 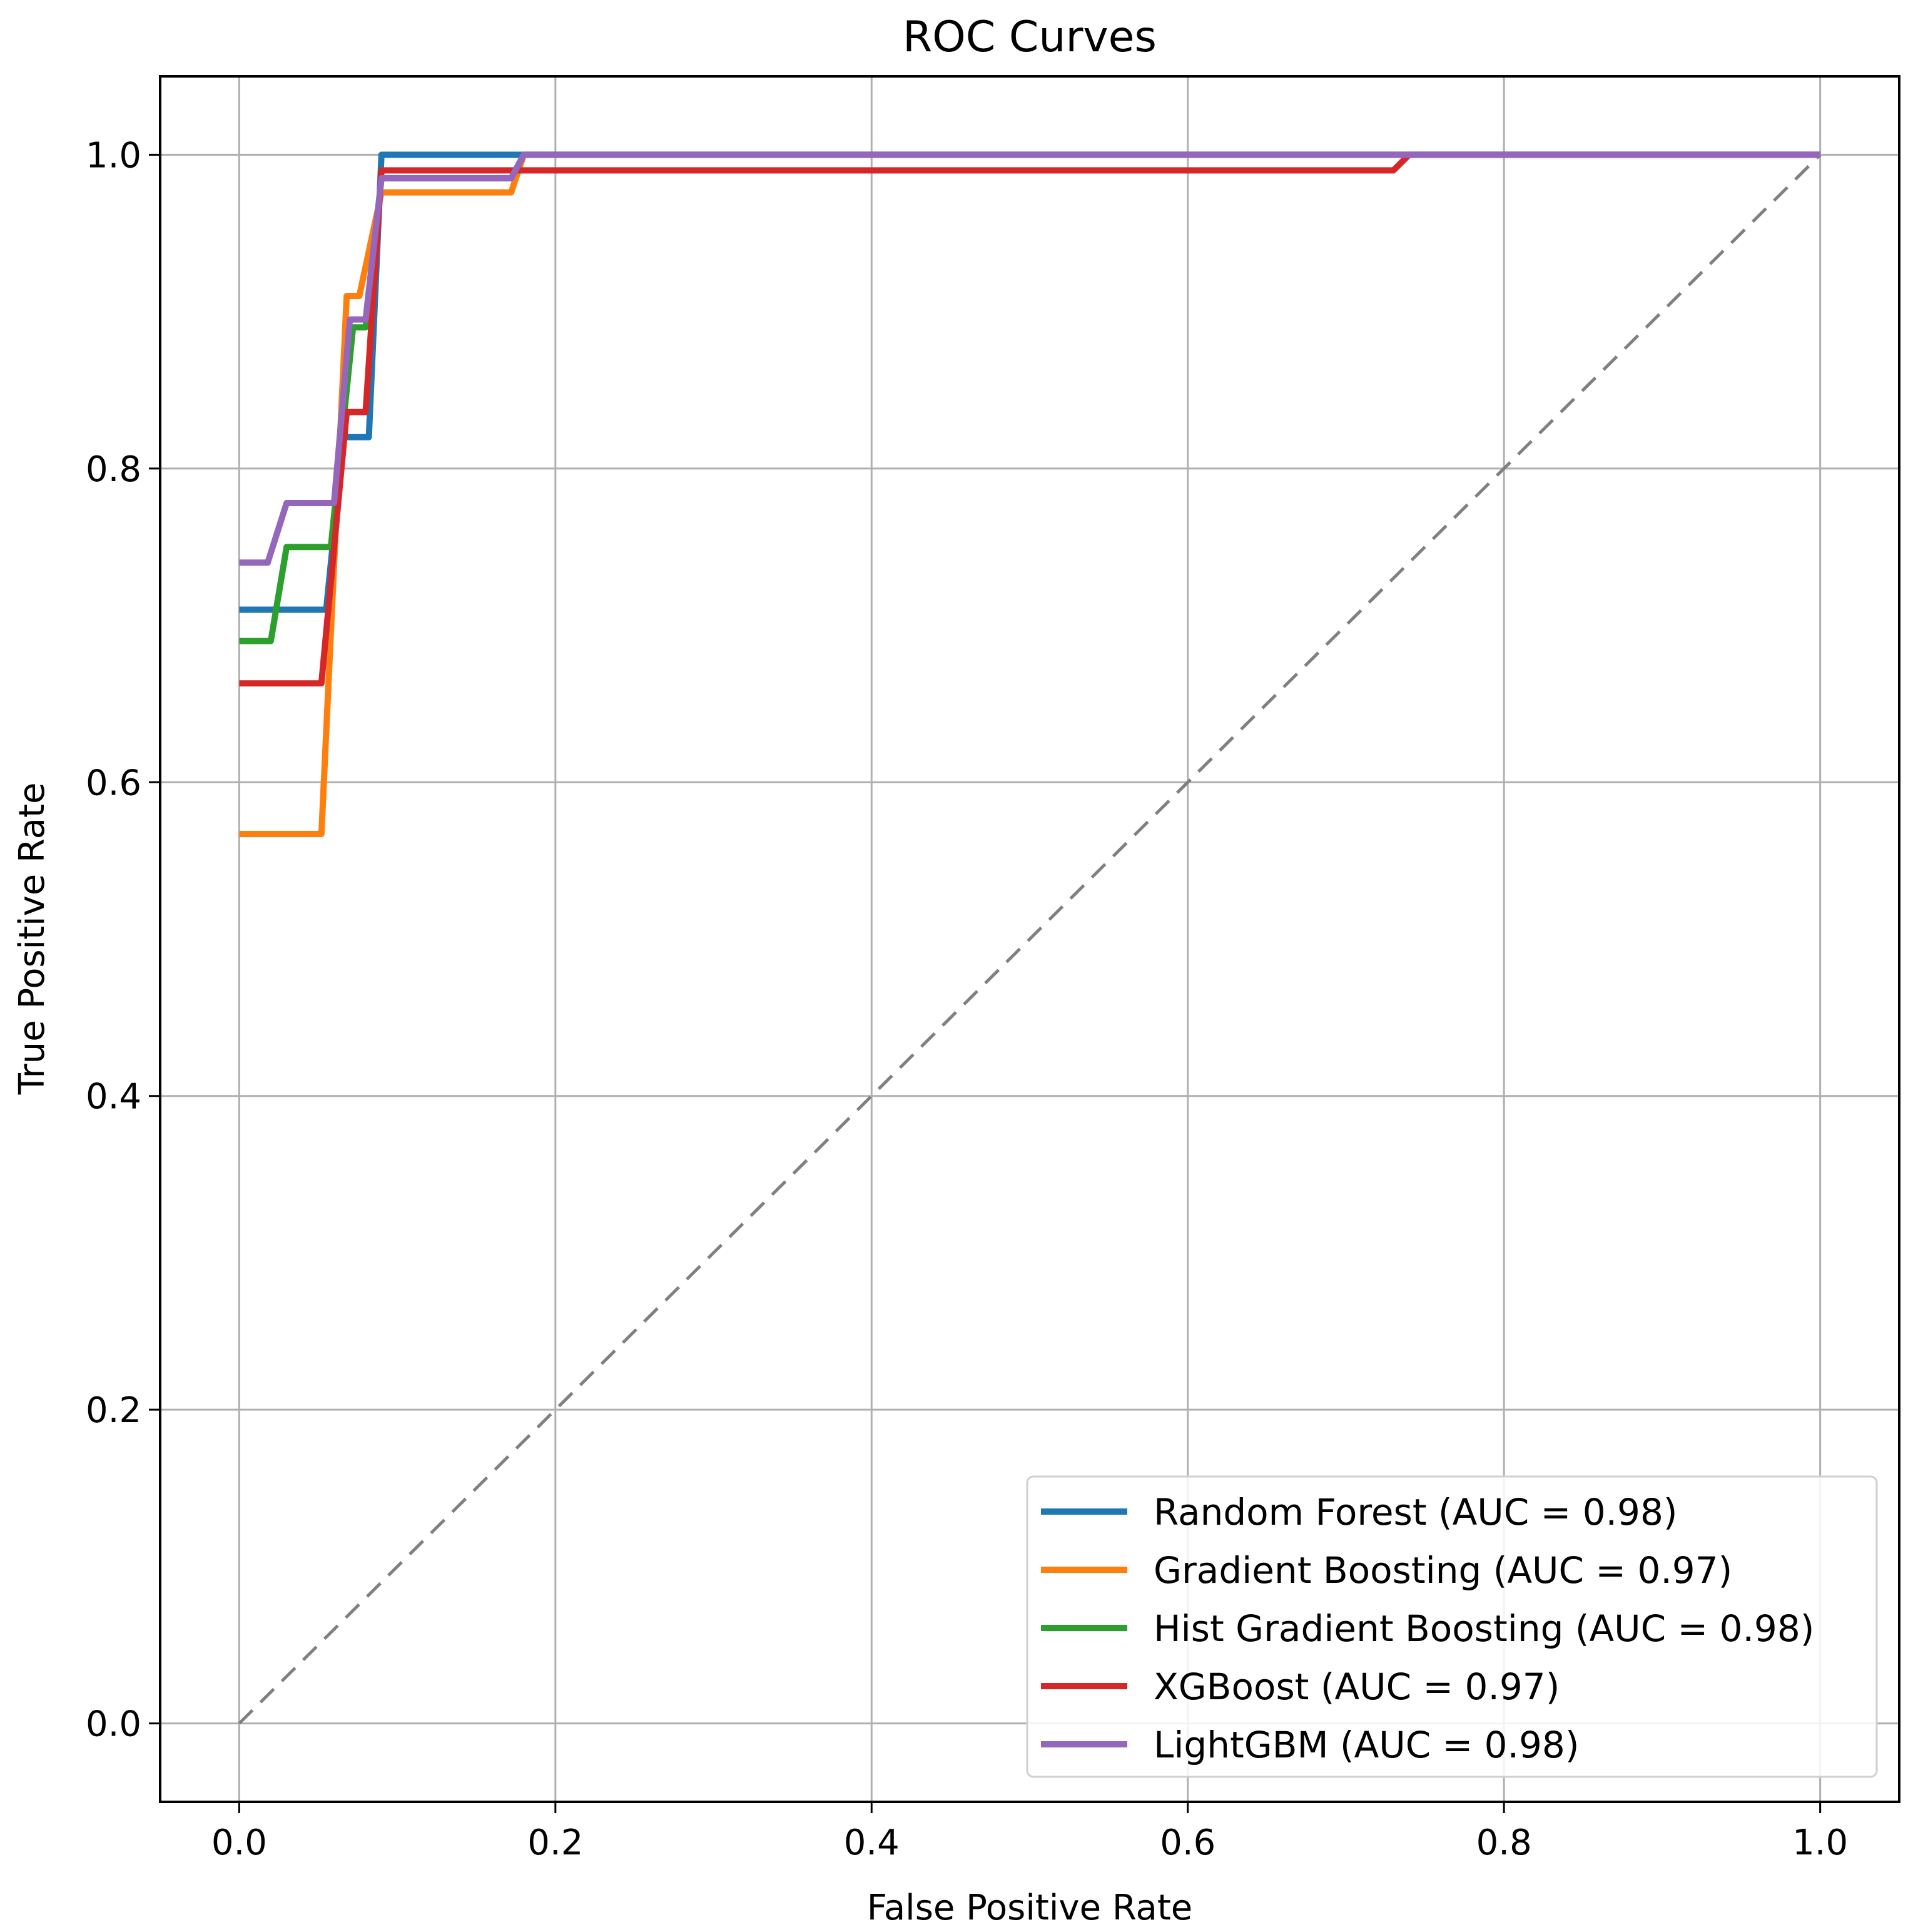 What do you see at coordinates (1366, 1745) in the screenshot?
I see `legend-label: LightGBM (AUC = 0.98)` at bounding box center [1366, 1745].